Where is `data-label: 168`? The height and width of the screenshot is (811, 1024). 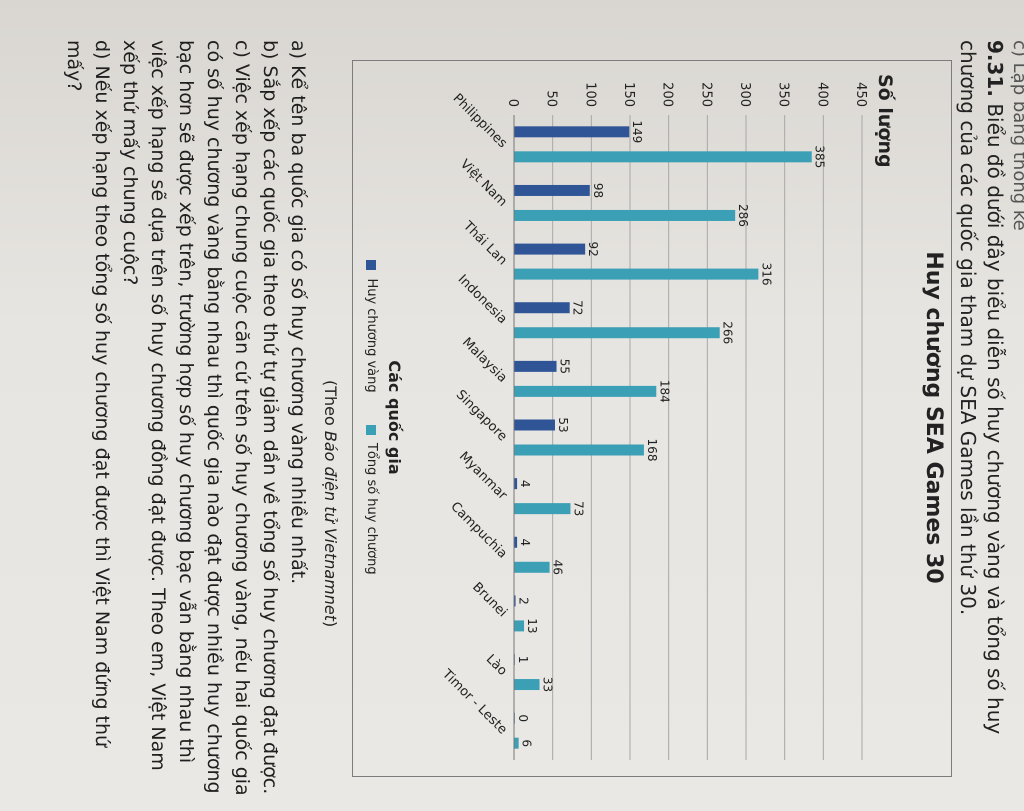 data-label: 168 is located at coordinates (652, 450).